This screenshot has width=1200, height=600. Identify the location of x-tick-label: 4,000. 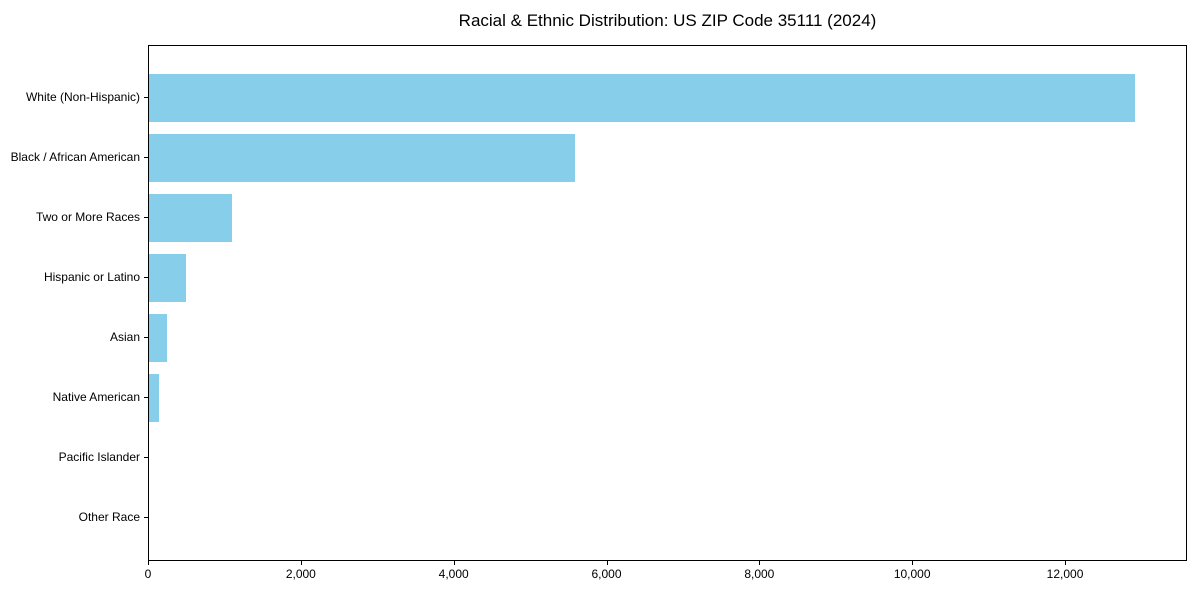
(453, 574).